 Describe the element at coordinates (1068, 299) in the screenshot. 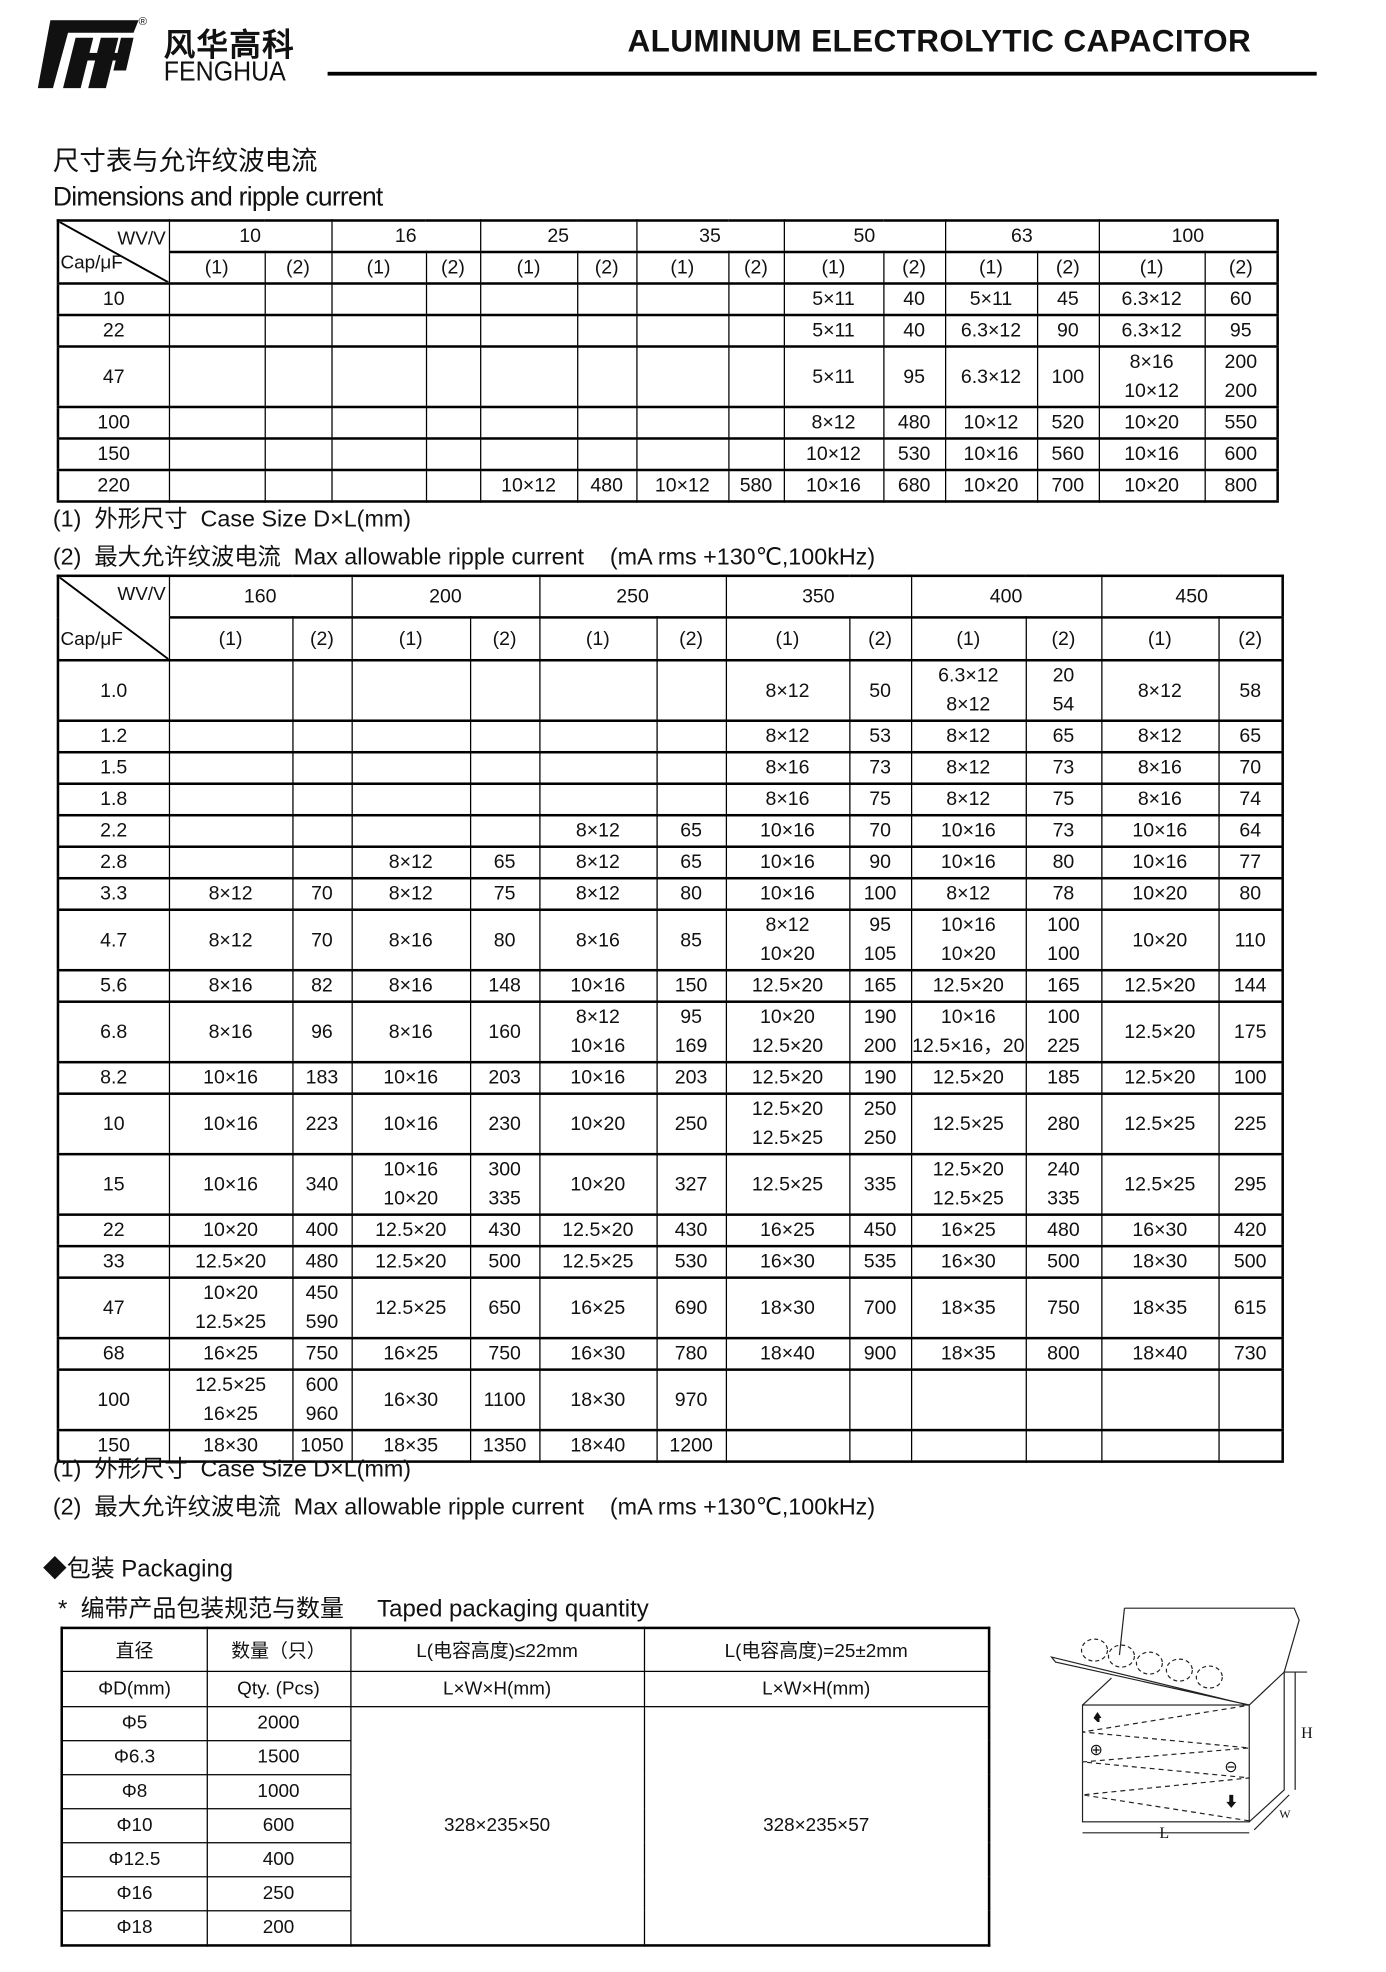

I see `ripple-current-cell: 45` at that location.